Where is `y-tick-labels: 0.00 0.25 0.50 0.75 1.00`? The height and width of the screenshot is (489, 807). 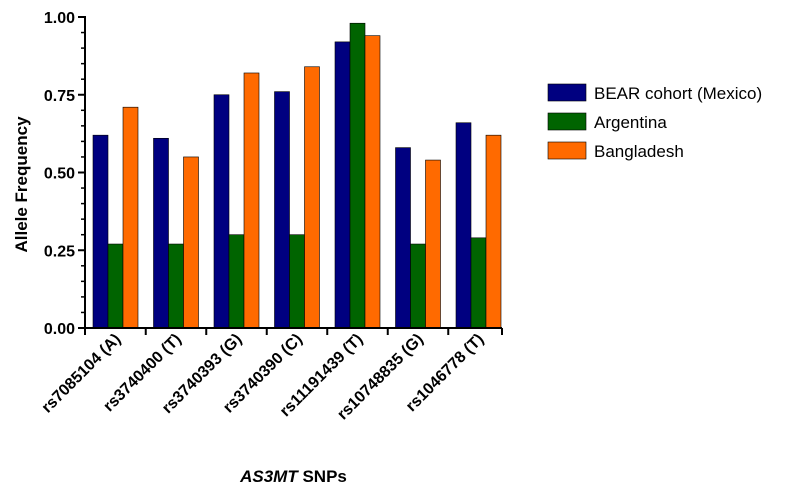
y-tick-labels: 0.00 0.25 0.50 0.75 1.00 is located at coordinates (59, 174).